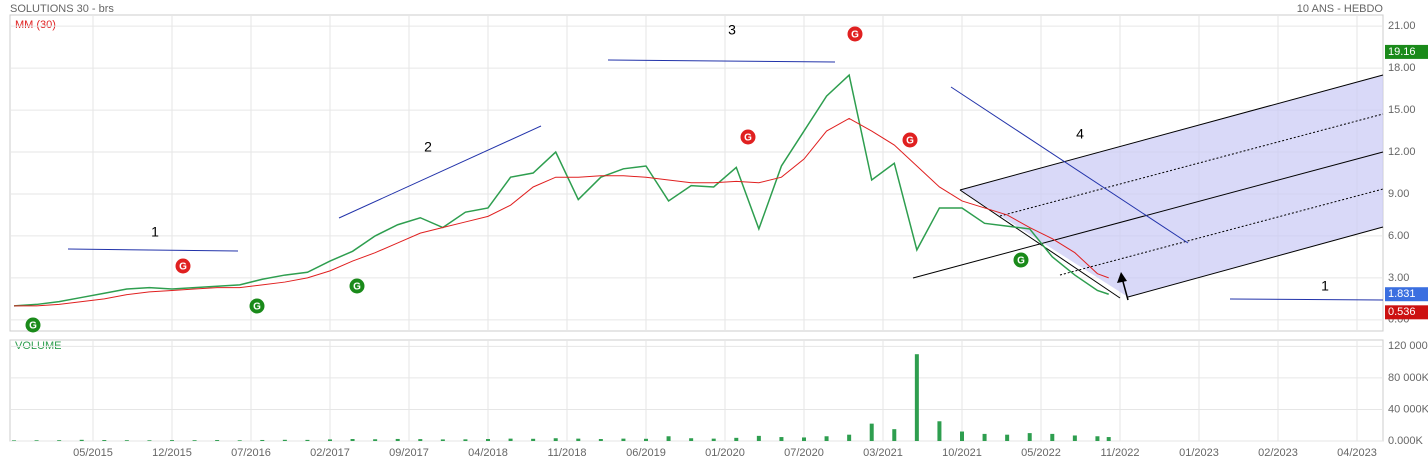 The height and width of the screenshot is (463, 1428). I want to click on period-label: 10 ANS - HEBDO, so click(1340, 9).